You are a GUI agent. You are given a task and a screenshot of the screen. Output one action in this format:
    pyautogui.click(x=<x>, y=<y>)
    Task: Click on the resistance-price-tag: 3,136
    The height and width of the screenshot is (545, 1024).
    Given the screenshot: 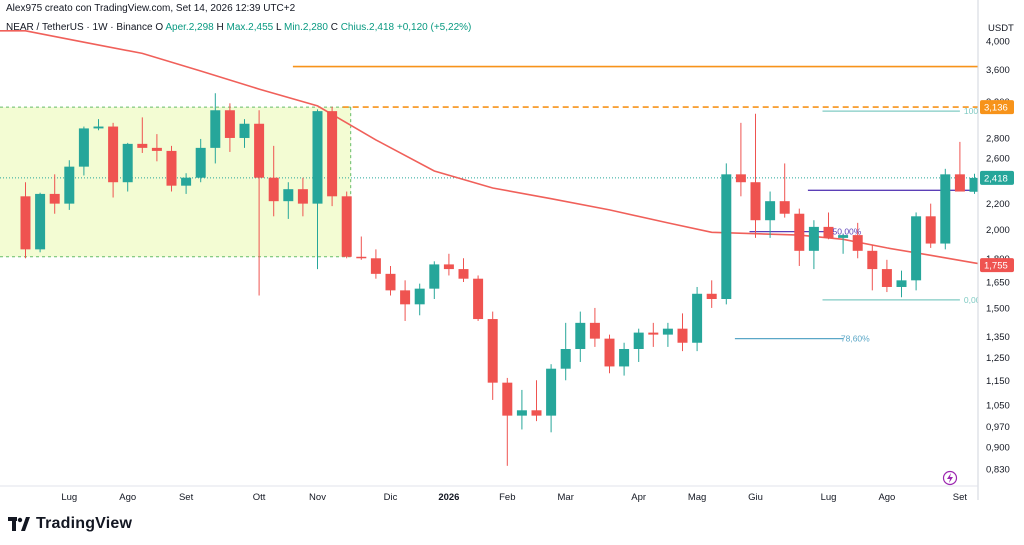 What is the action you would take?
    pyautogui.click(x=996, y=108)
    